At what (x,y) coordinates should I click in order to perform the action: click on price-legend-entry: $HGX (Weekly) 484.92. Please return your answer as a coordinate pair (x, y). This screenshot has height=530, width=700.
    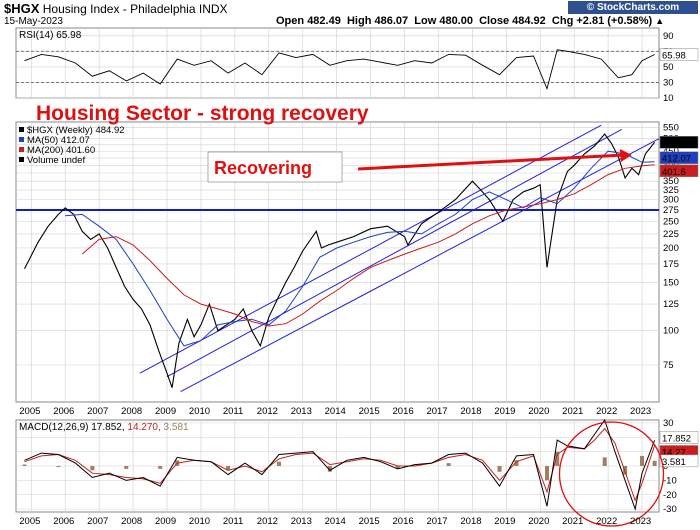
    Looking at the image, I should click on (76, 130).